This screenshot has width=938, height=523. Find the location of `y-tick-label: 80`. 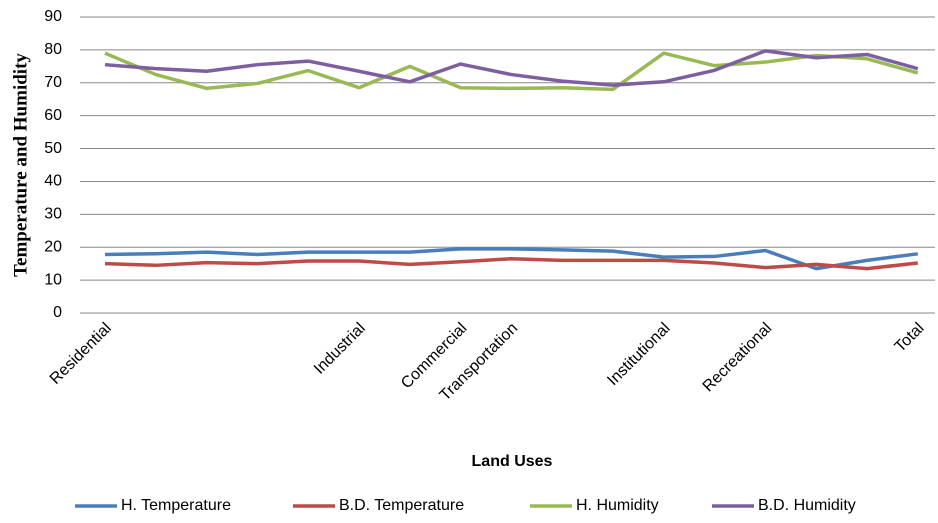

y-tick-label: 80 is located at coordinates (53, 49).